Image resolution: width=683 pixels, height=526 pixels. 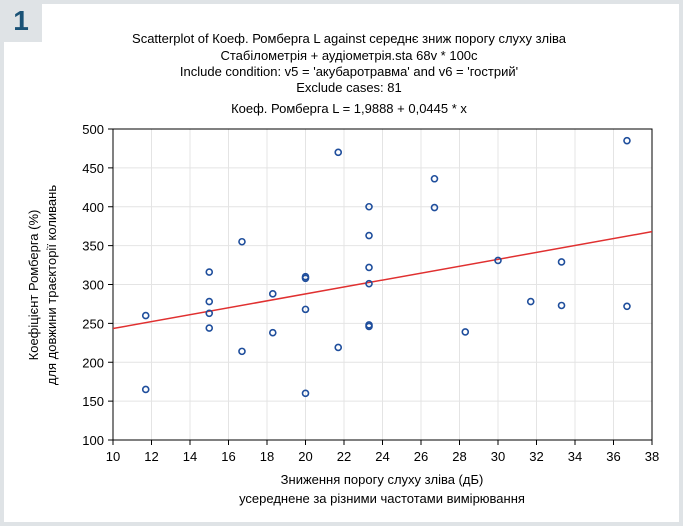 What do you see at coordinates (344, 456) in the screenshot?
I see `x-tick-label: 22` at bounding box center [344, 456].